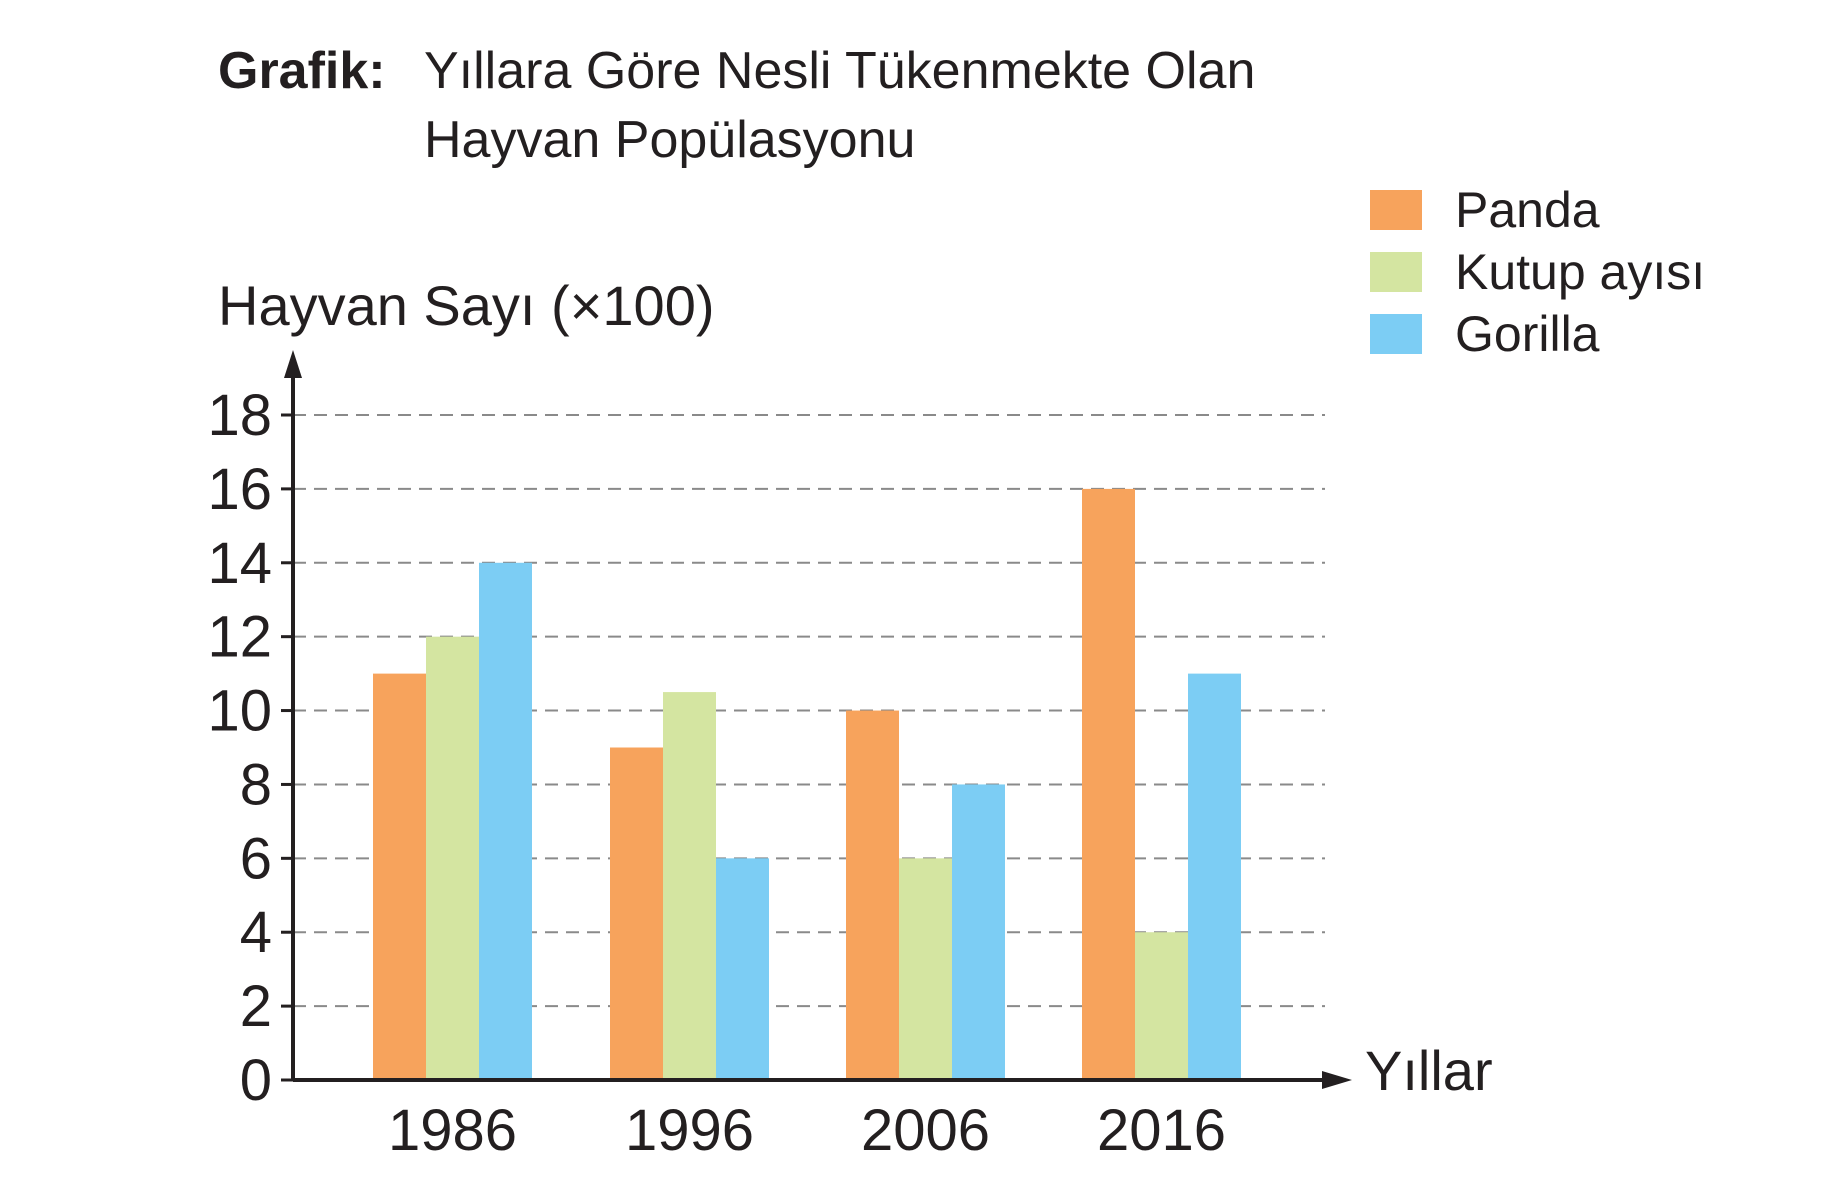  I want to click on legend-label-gorilla: Gorilla, so click(1527, 334).